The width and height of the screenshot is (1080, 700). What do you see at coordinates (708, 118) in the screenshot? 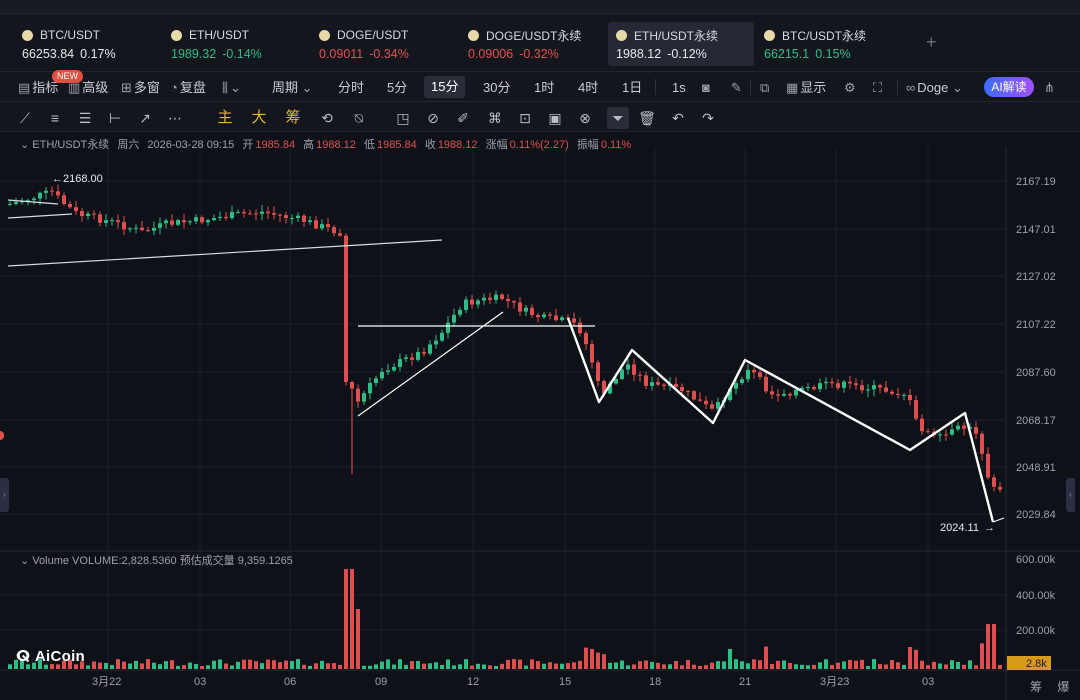
I see `redo-icon: ↷` at bounding box center [708, 118].